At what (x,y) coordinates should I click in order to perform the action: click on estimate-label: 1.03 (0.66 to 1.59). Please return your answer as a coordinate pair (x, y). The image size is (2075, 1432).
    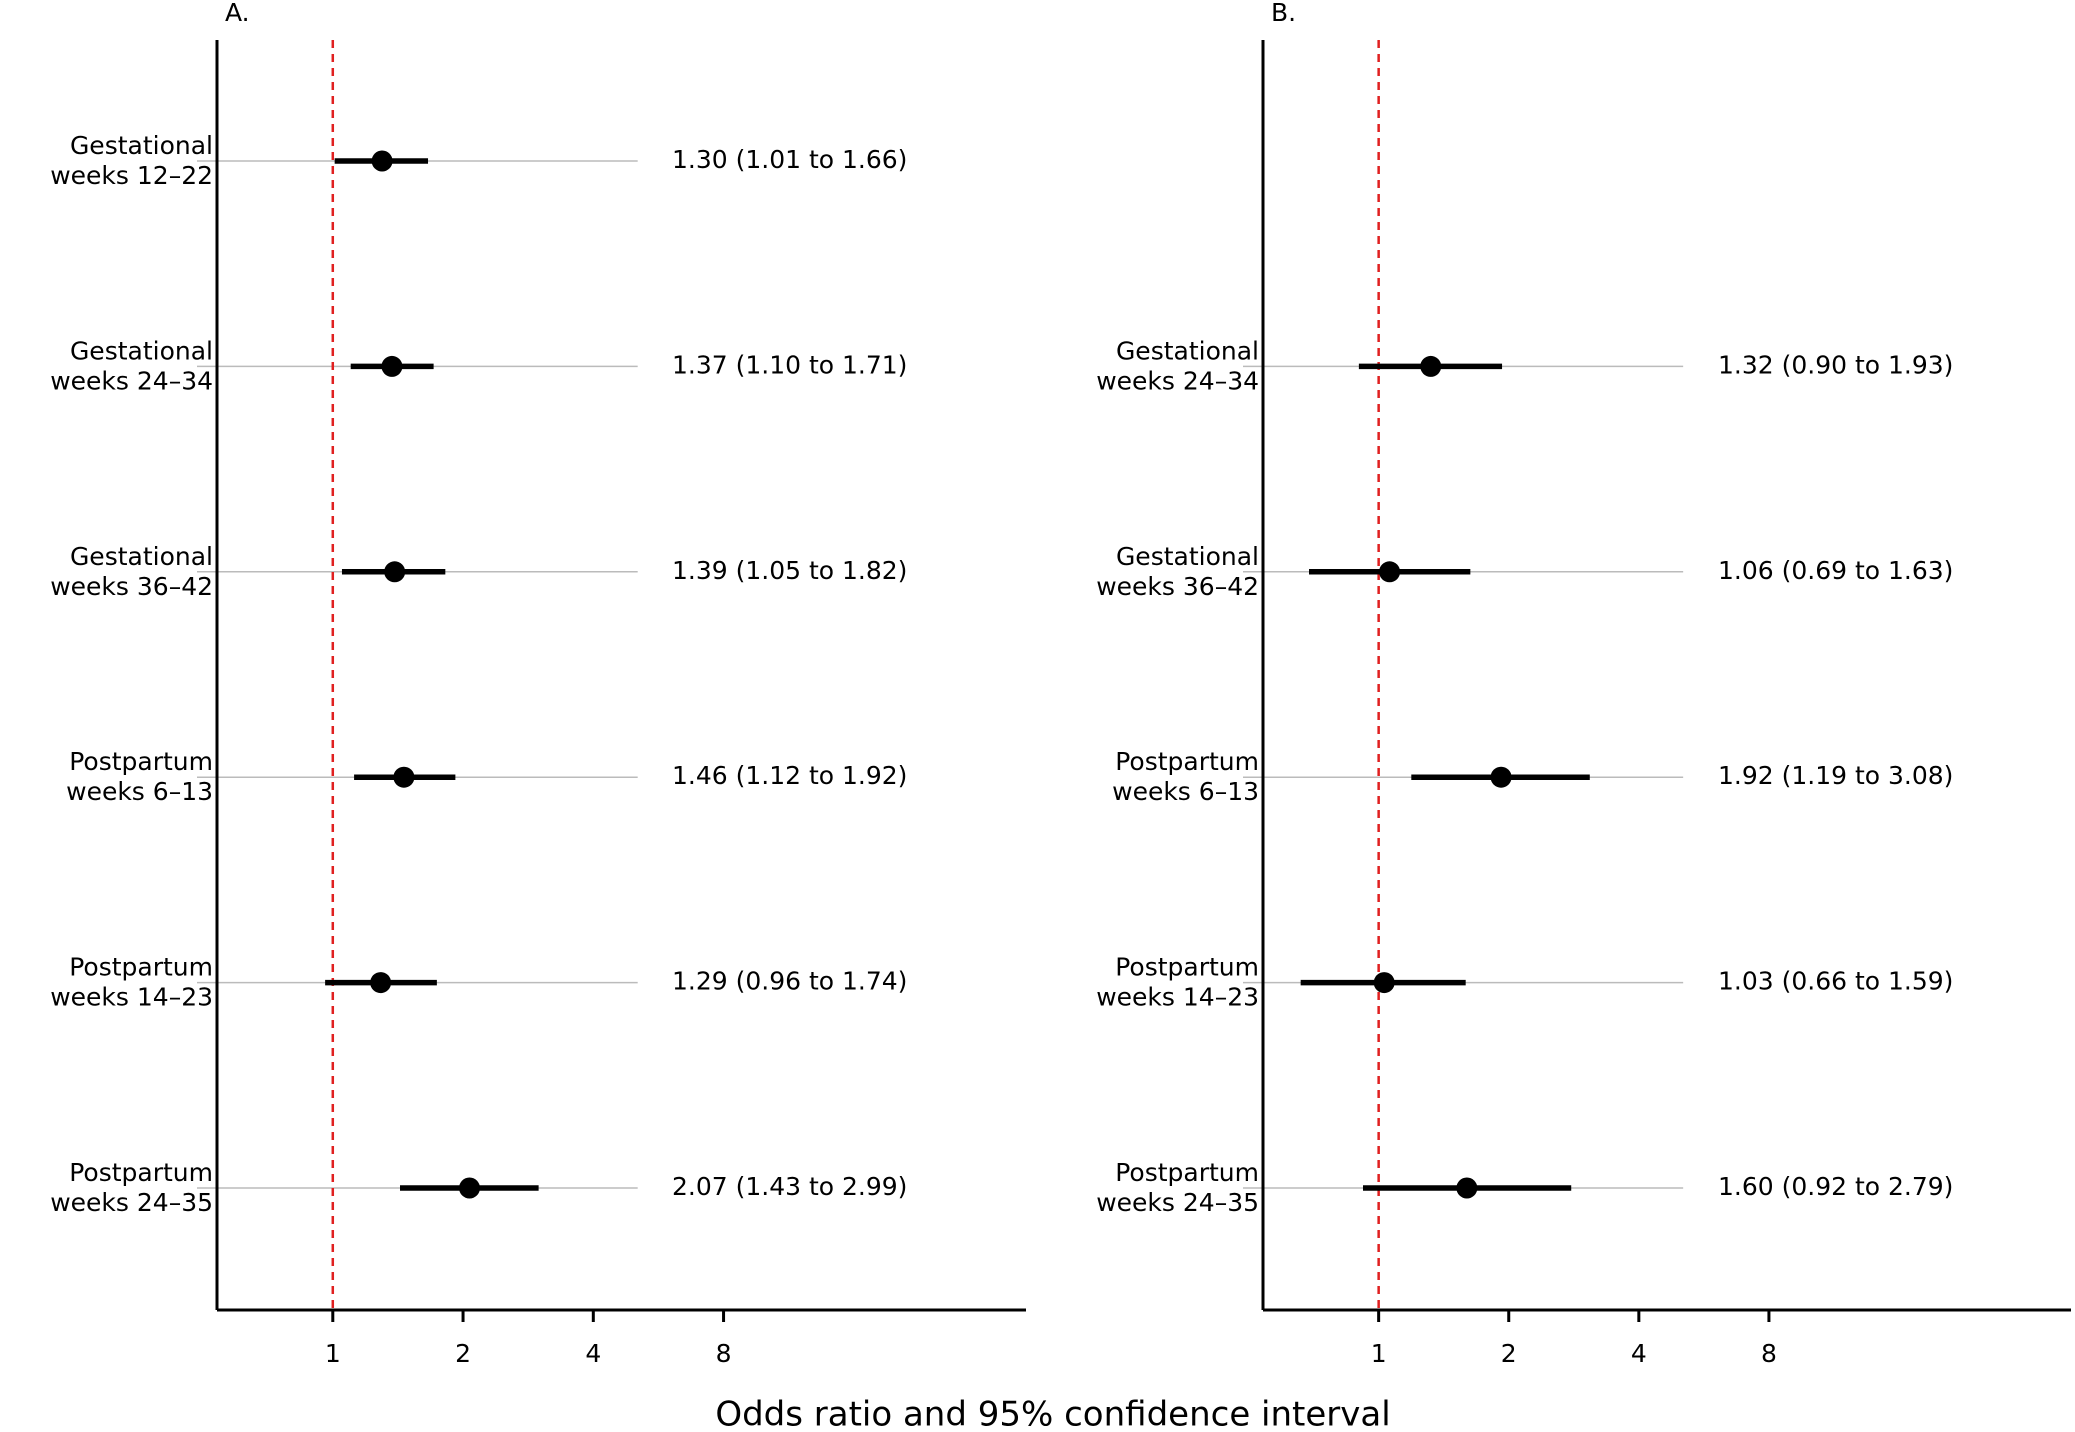
    Looking at the image, I should click on (1835, 981).